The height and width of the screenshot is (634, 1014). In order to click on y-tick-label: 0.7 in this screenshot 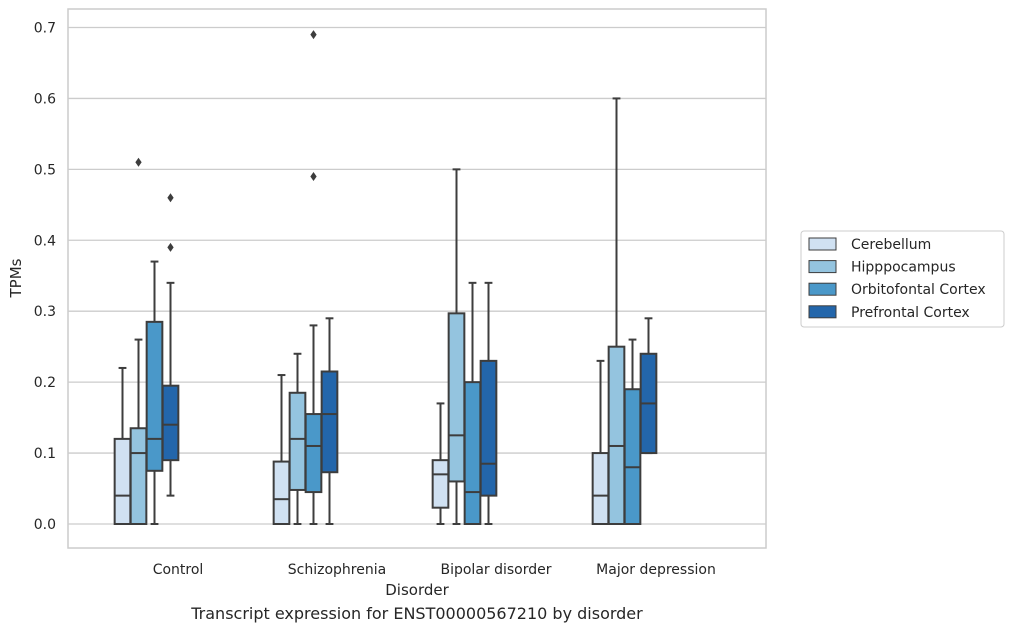, I will do `click(45, 28)`.